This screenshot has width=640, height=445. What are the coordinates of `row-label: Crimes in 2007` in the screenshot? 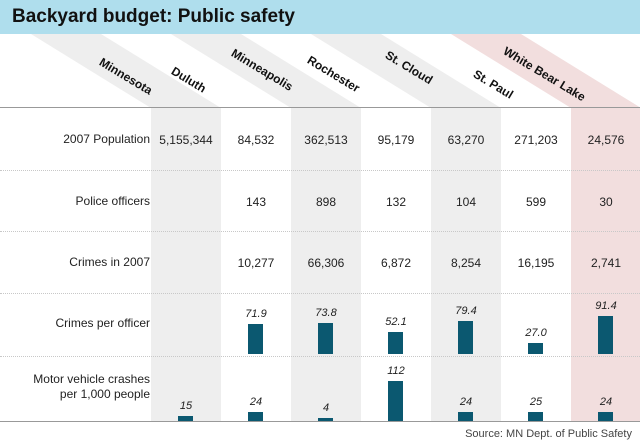 It's located at (109, 262).